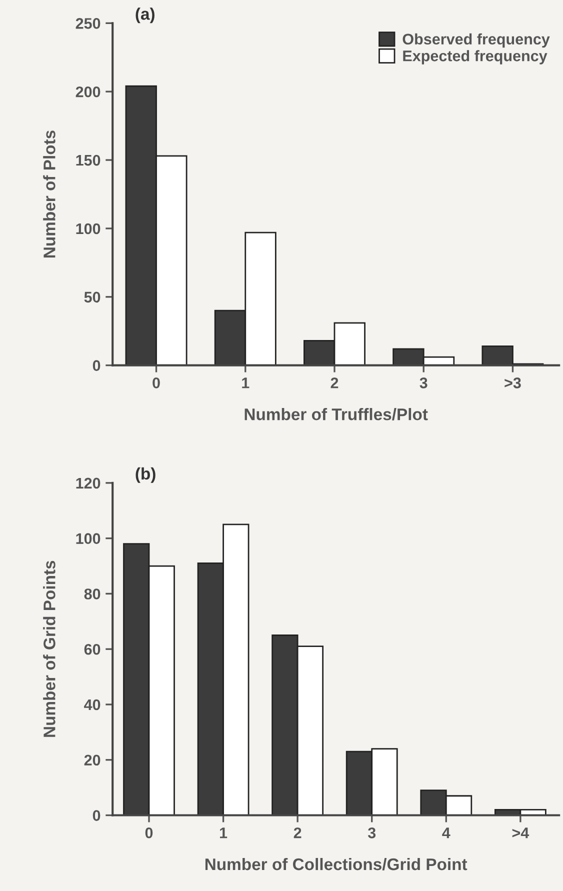  I want to click on chart-title: (b), so click(146, 475).